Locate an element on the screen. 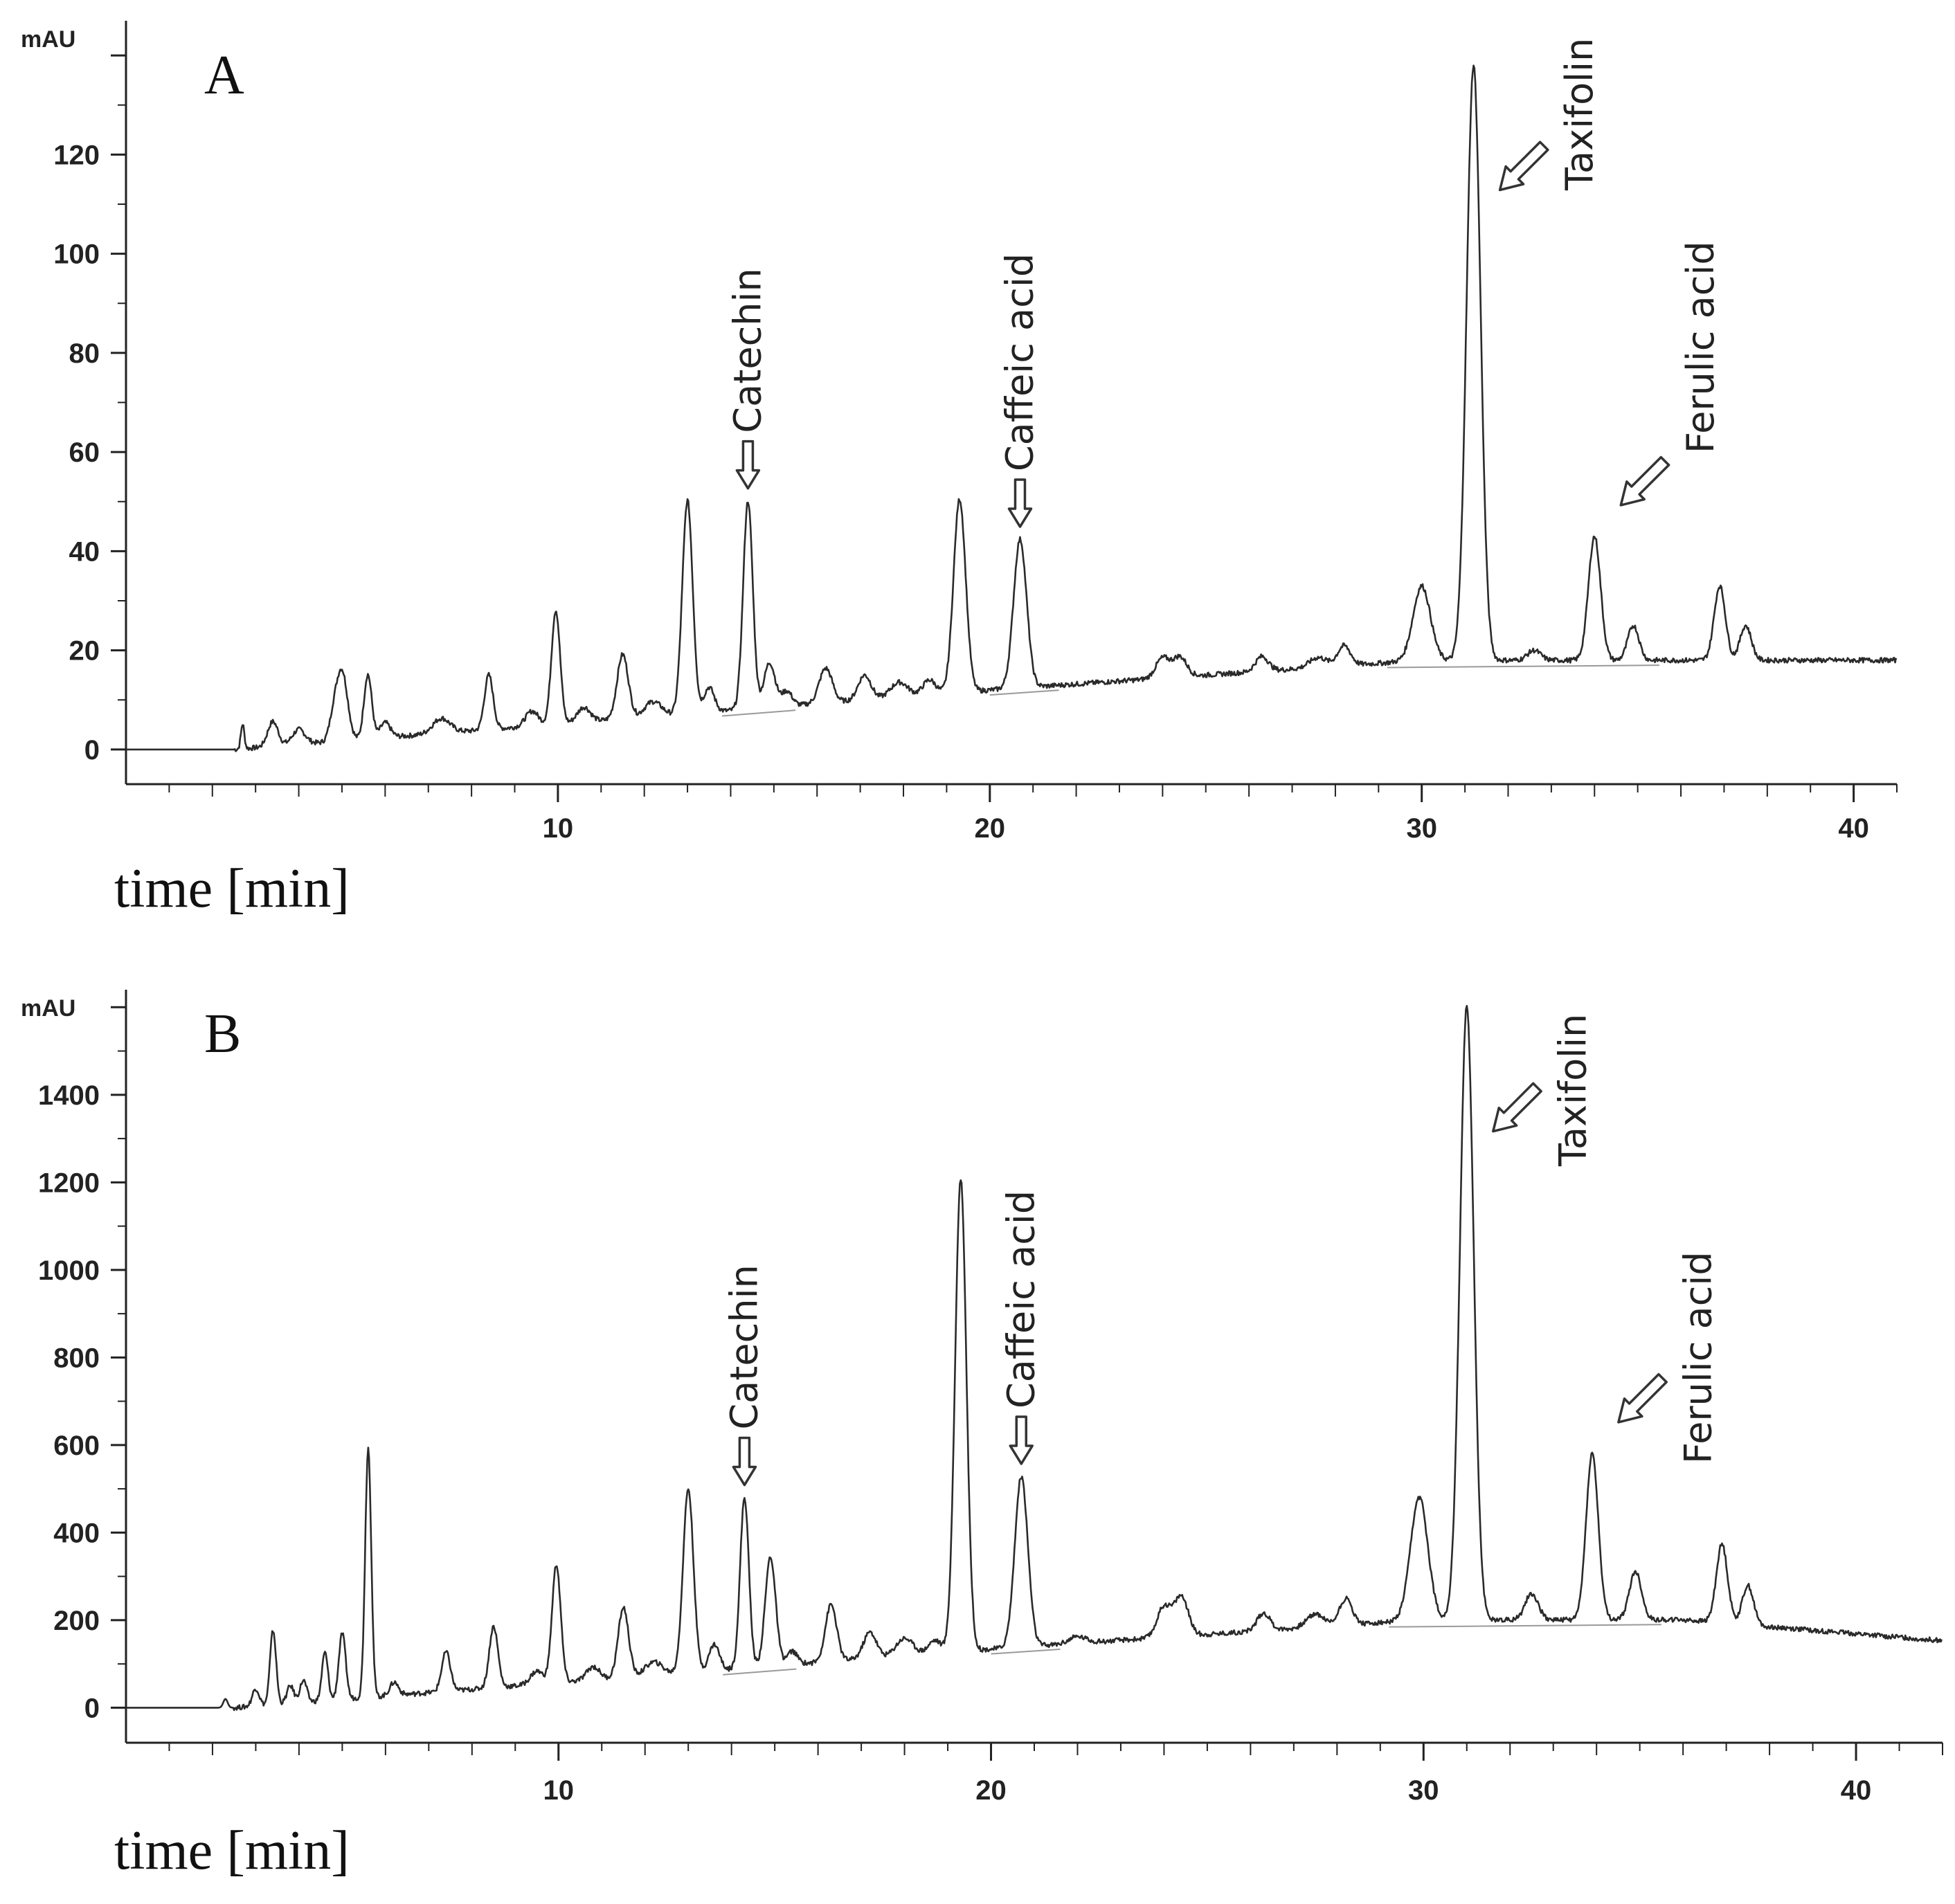 This screenshot has height=1904, width=1955. y-tick-label: 1400 is located at coordinates (69, 1095).